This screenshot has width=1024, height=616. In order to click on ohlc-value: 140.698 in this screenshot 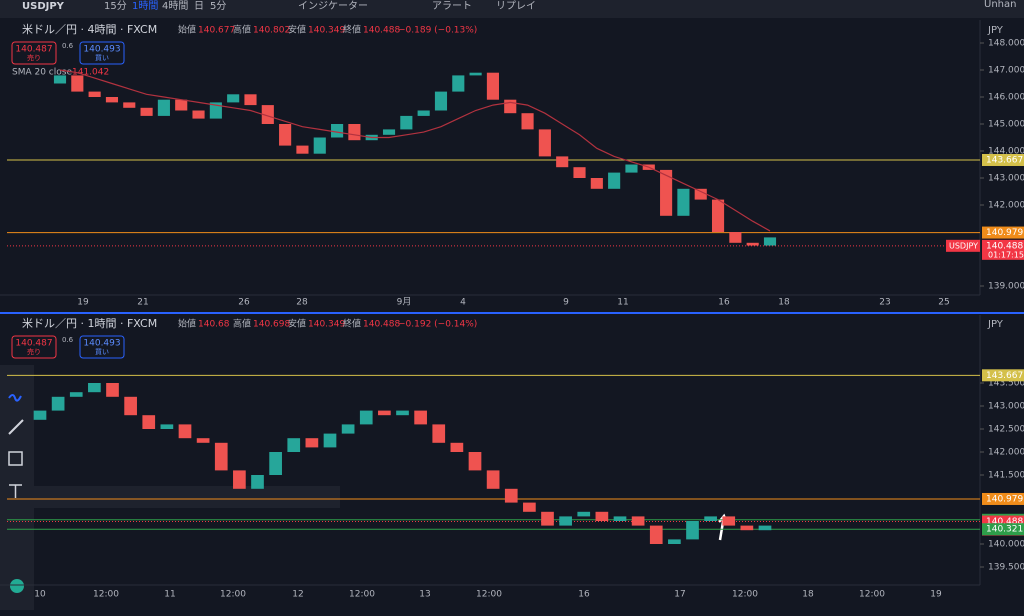, I will do `click(271, 325)`.